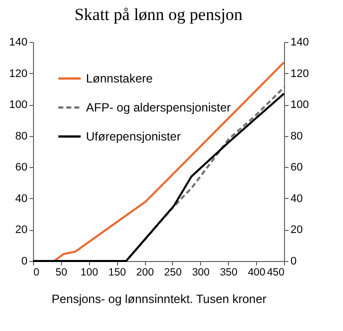 The height and width of the screenshot is (331, 343). What do you see at coordinates (296, 198) in the screenshot?
I see `y2-tick-label: 40` at bounding box center [296, 198].